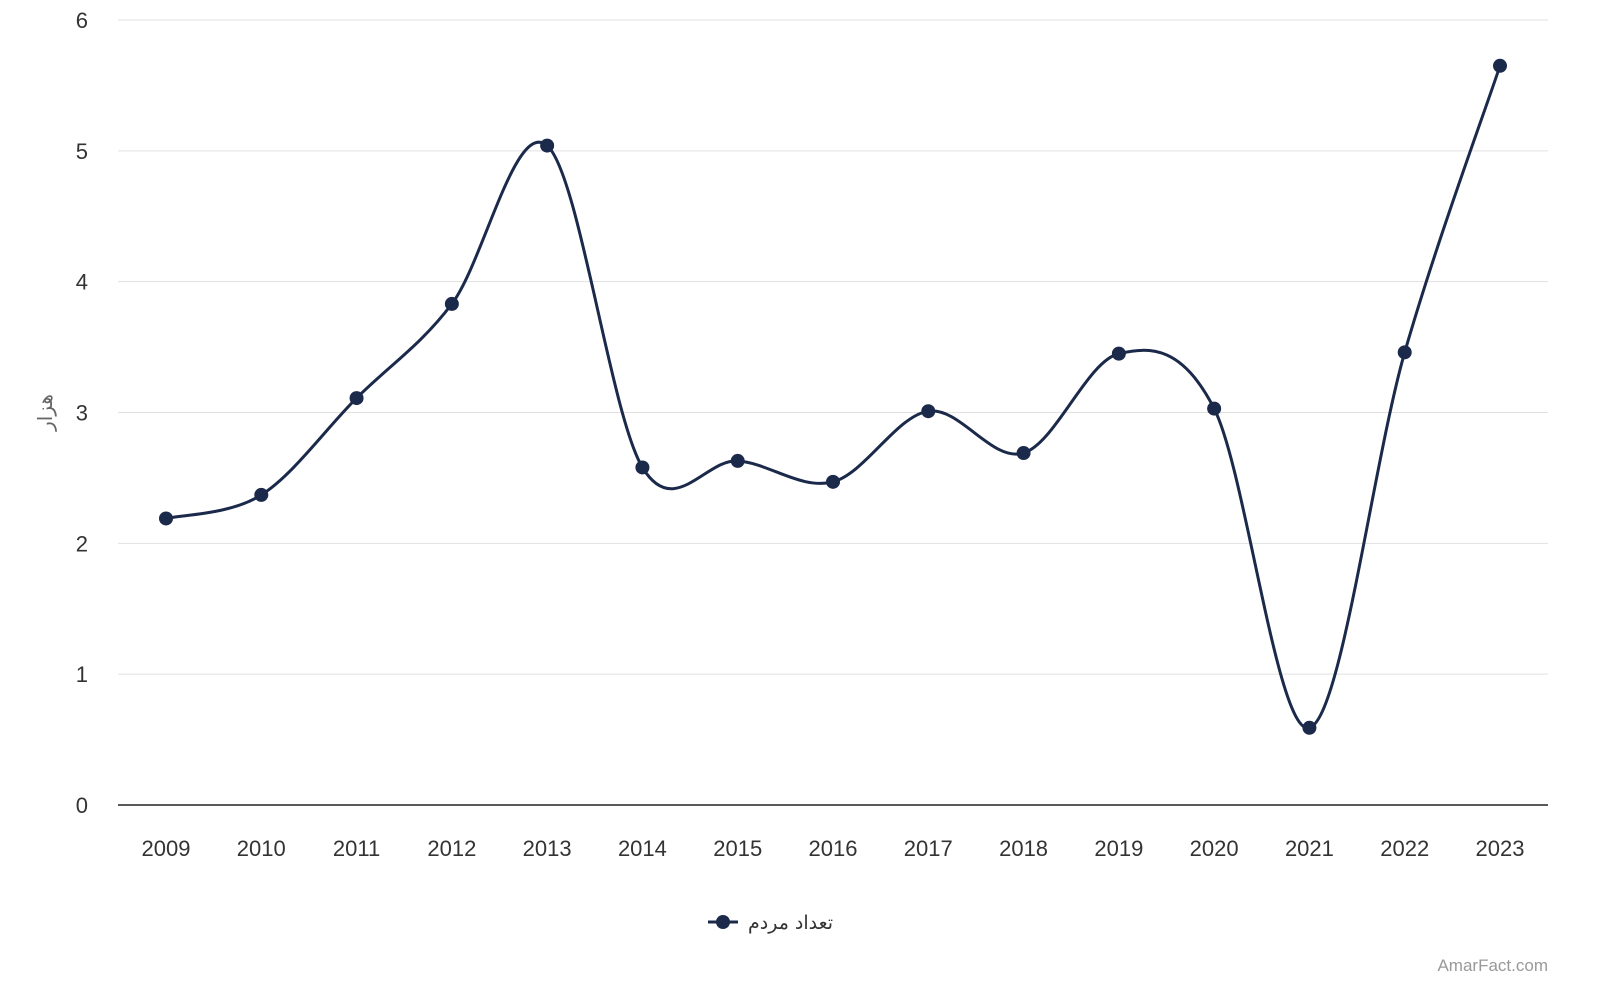  What do you see at coordinates (642, 848) in the screenshot?
I see `x-tick-label: 2014` at bounding box center [642, 848].